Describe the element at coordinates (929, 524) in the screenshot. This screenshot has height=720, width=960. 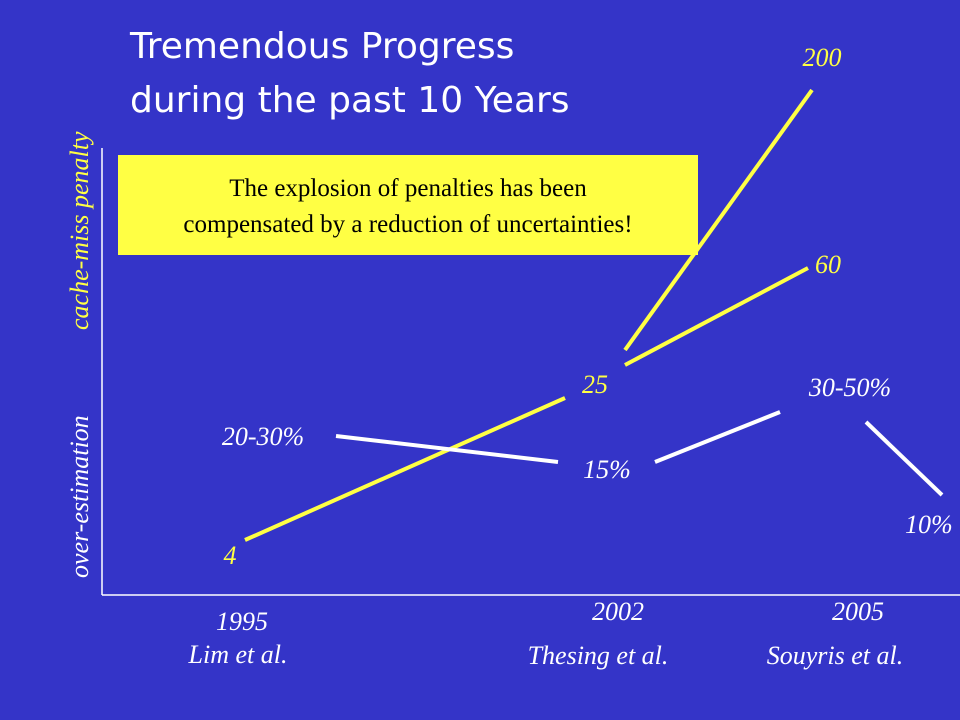
I see `overestimation-label: 10%` at that location.